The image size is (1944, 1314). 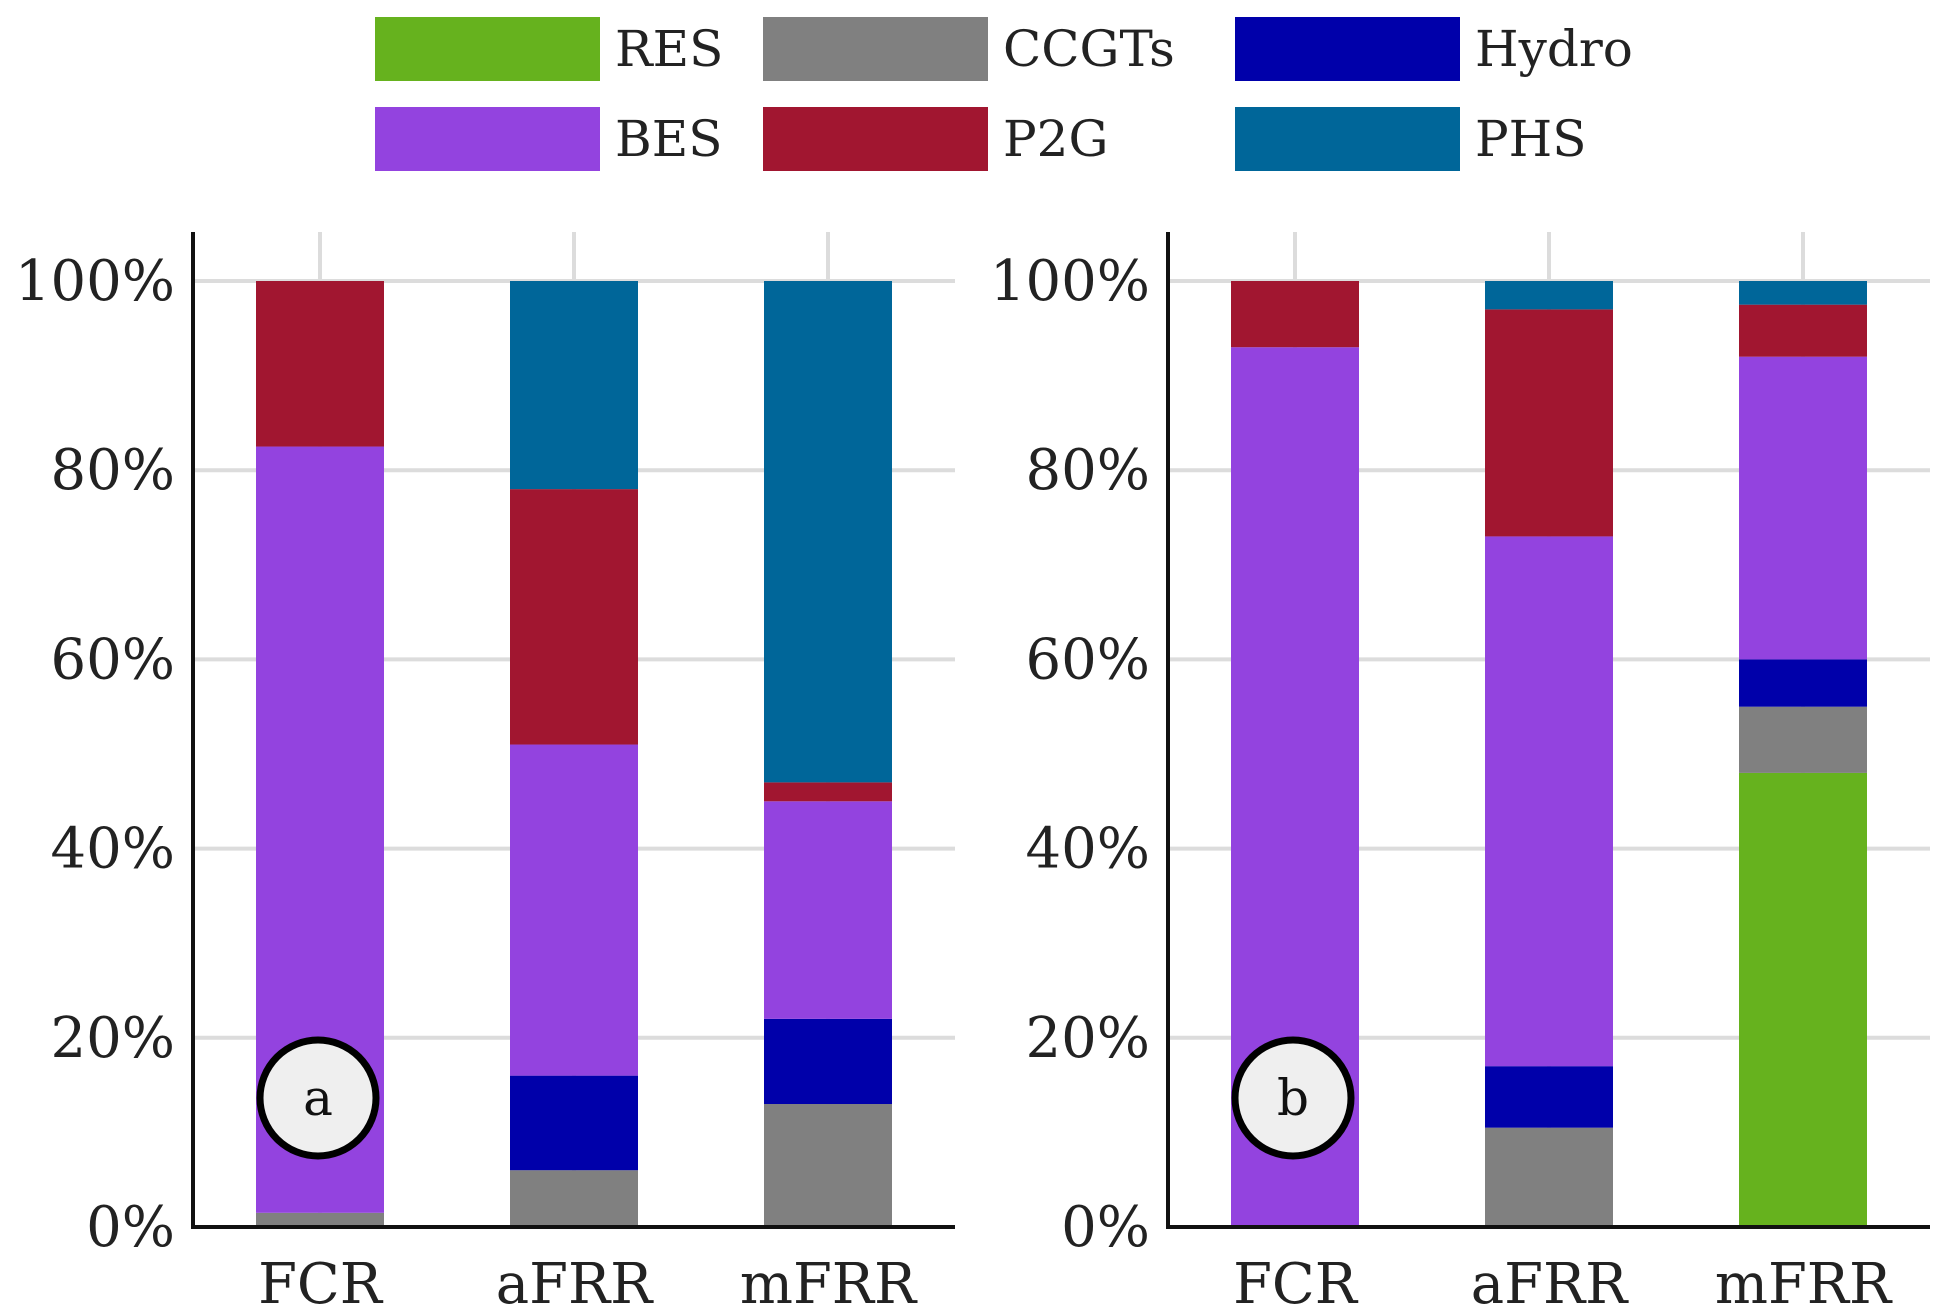 What do you see at coordinates (1531, 139) in the screenshot?
I see `legend-label-phs: PHS` at bounding box center [1531, 139].